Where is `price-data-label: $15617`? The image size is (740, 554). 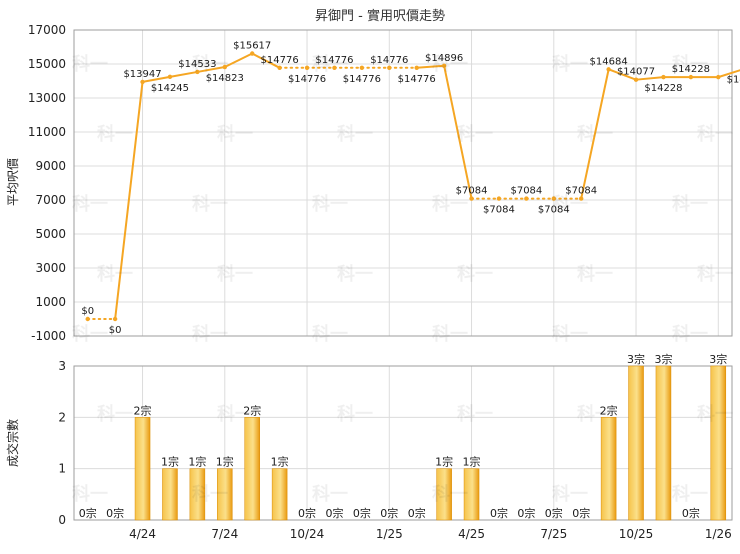
price-data-label: $15617 is located at coordinates (252, 46).